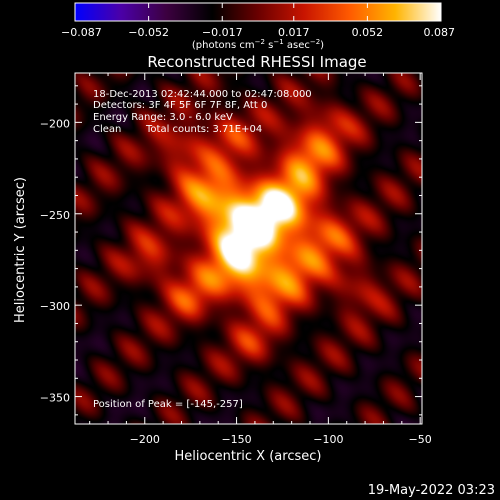 This screenshot has height=500, width=500. What do you see at coordinates (145, 439) in the screenshot?
I see `x-axis-tick-label: −200` at bounding box center [145, 439].